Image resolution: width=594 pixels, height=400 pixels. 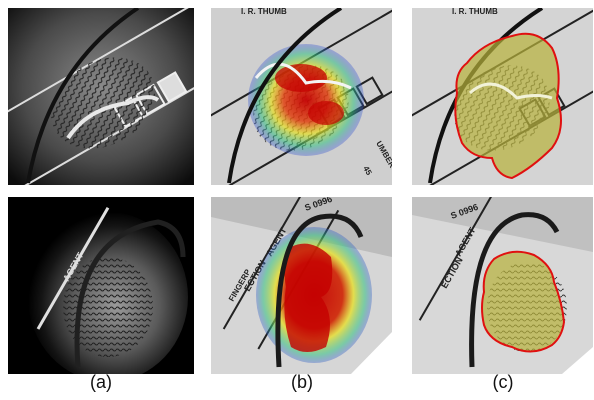 I want to click on top-header-text: I. R. THUMB, so click(x=264, y=12).